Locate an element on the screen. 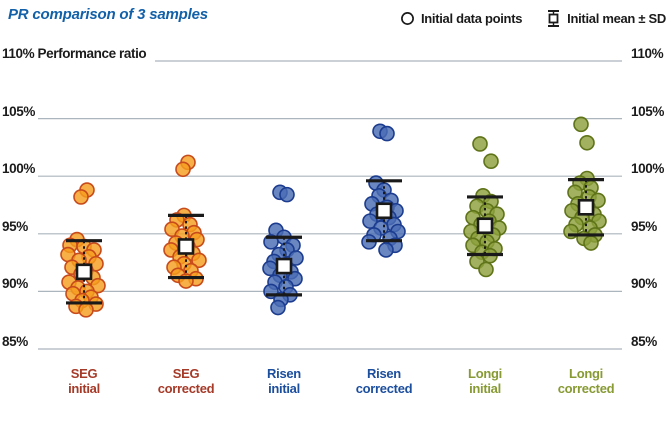 The width and height of the screenshot is (669, 425). y-tick-label-left: 85% is located at coordinates (15, 341).